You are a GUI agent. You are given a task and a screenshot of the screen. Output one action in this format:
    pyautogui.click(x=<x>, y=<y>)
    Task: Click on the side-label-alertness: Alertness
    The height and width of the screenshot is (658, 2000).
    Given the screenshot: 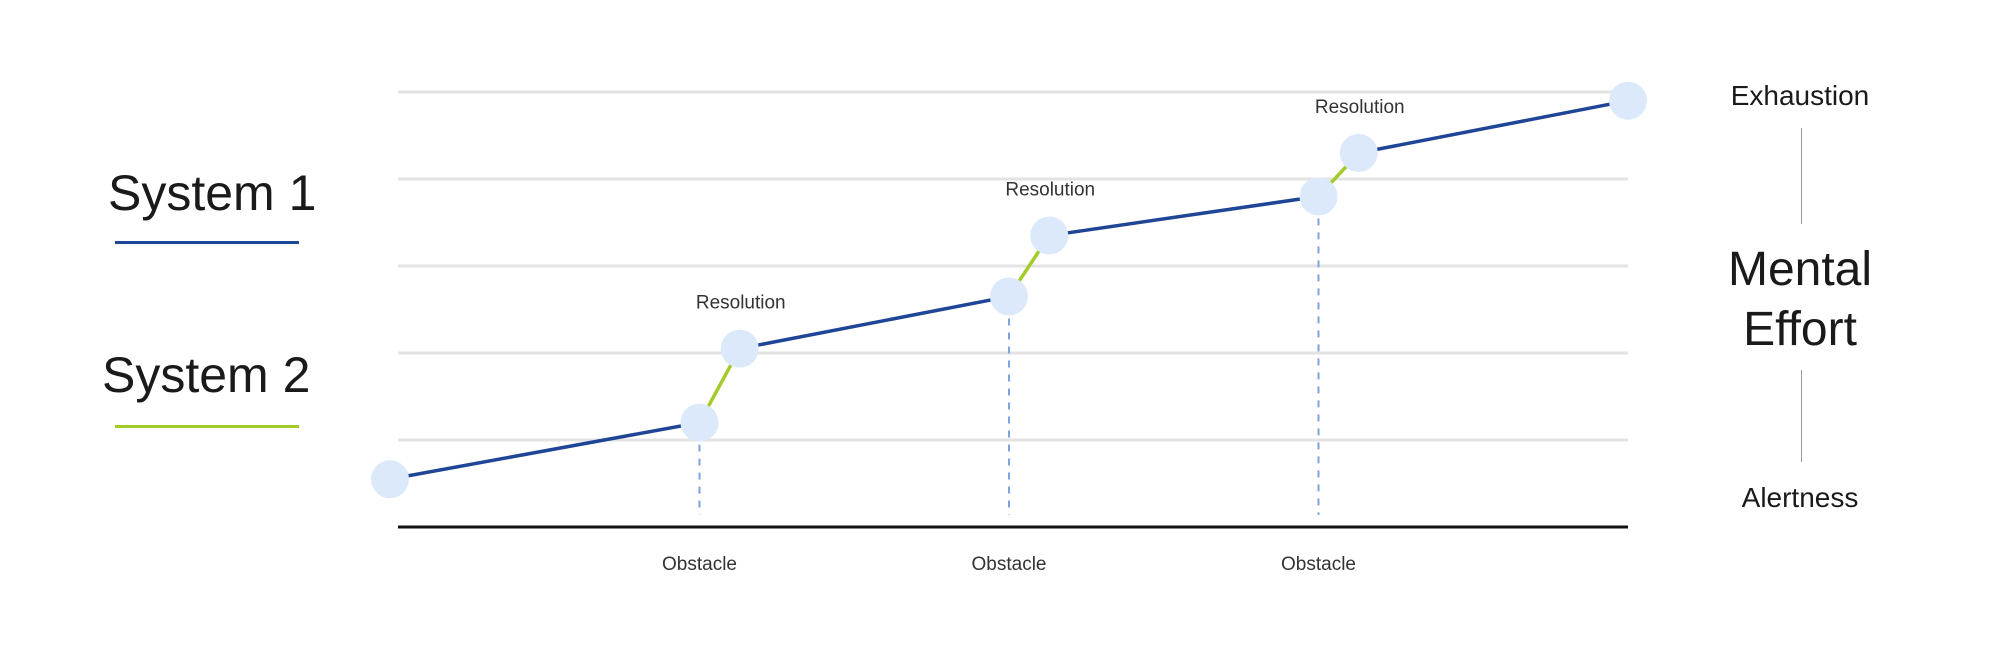 What is the action you would take?
    pyautogui.click(x=1800, y=497)
    